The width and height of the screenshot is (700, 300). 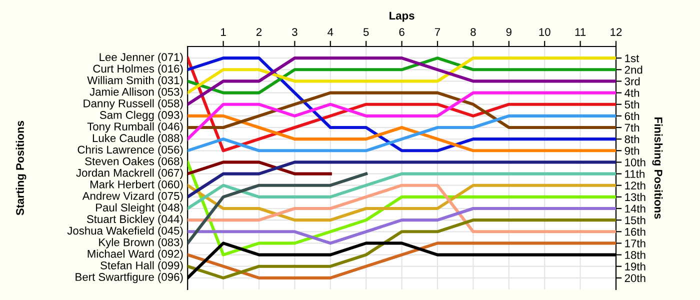 I want to click on series-label: Michael Ward (092), so click(x=135, y=255).